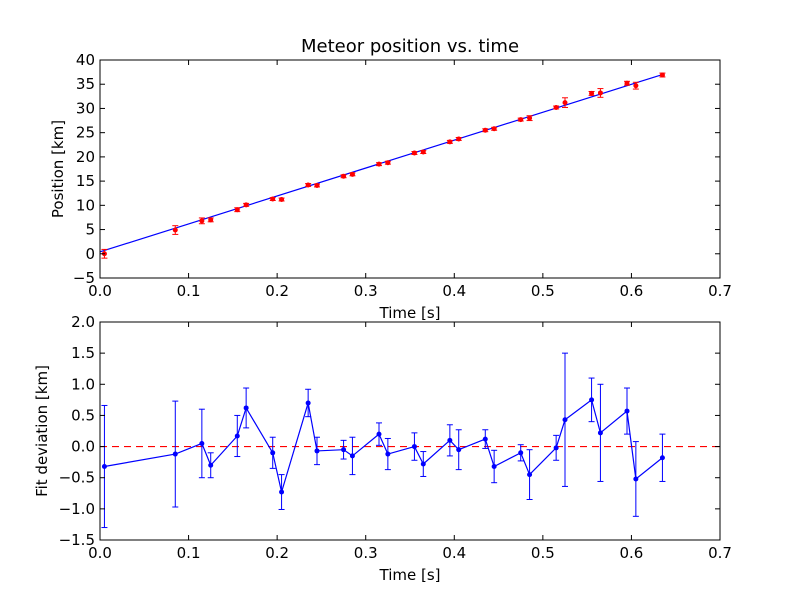  I want to click on y-tick-label: 10, so click(85, 205).